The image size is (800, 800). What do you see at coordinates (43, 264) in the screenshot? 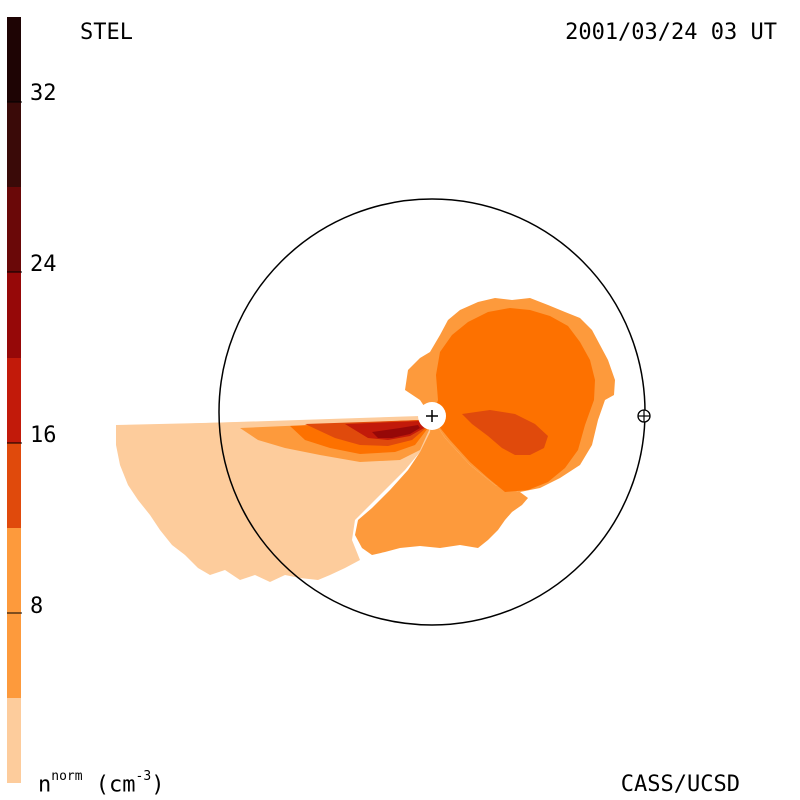
I see `colorbar-tick-label-24: 24` at bounding box center [43, 264].